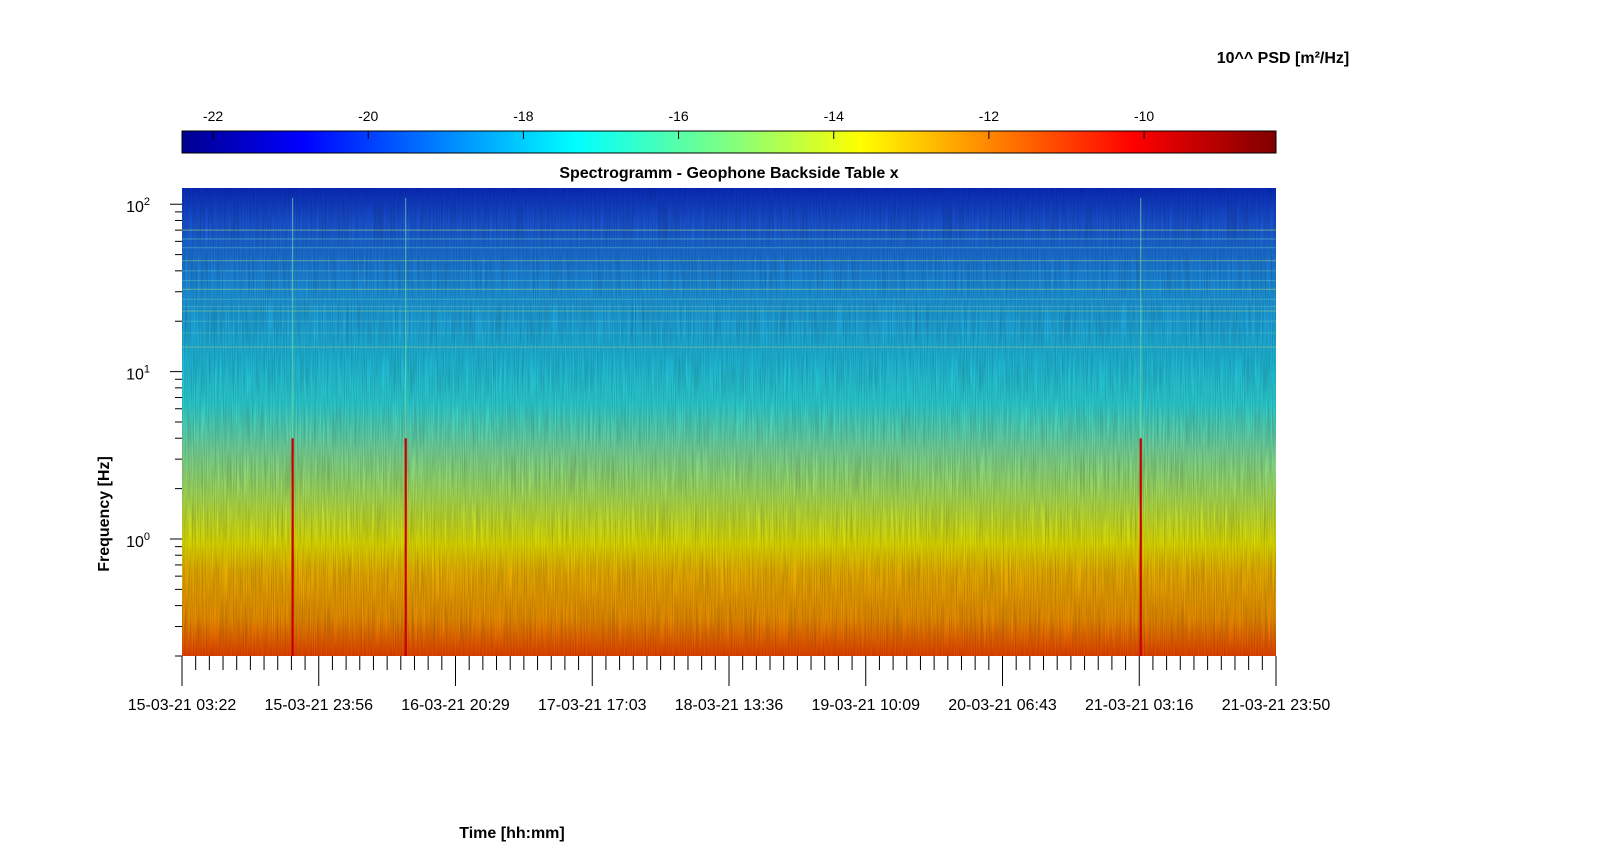 This screenshot has height=842, width=1600. What do you see at coordinates (138, 206) in the screenshot?
I see `y-tick-label: 10²` at bounding box center [138, 206].